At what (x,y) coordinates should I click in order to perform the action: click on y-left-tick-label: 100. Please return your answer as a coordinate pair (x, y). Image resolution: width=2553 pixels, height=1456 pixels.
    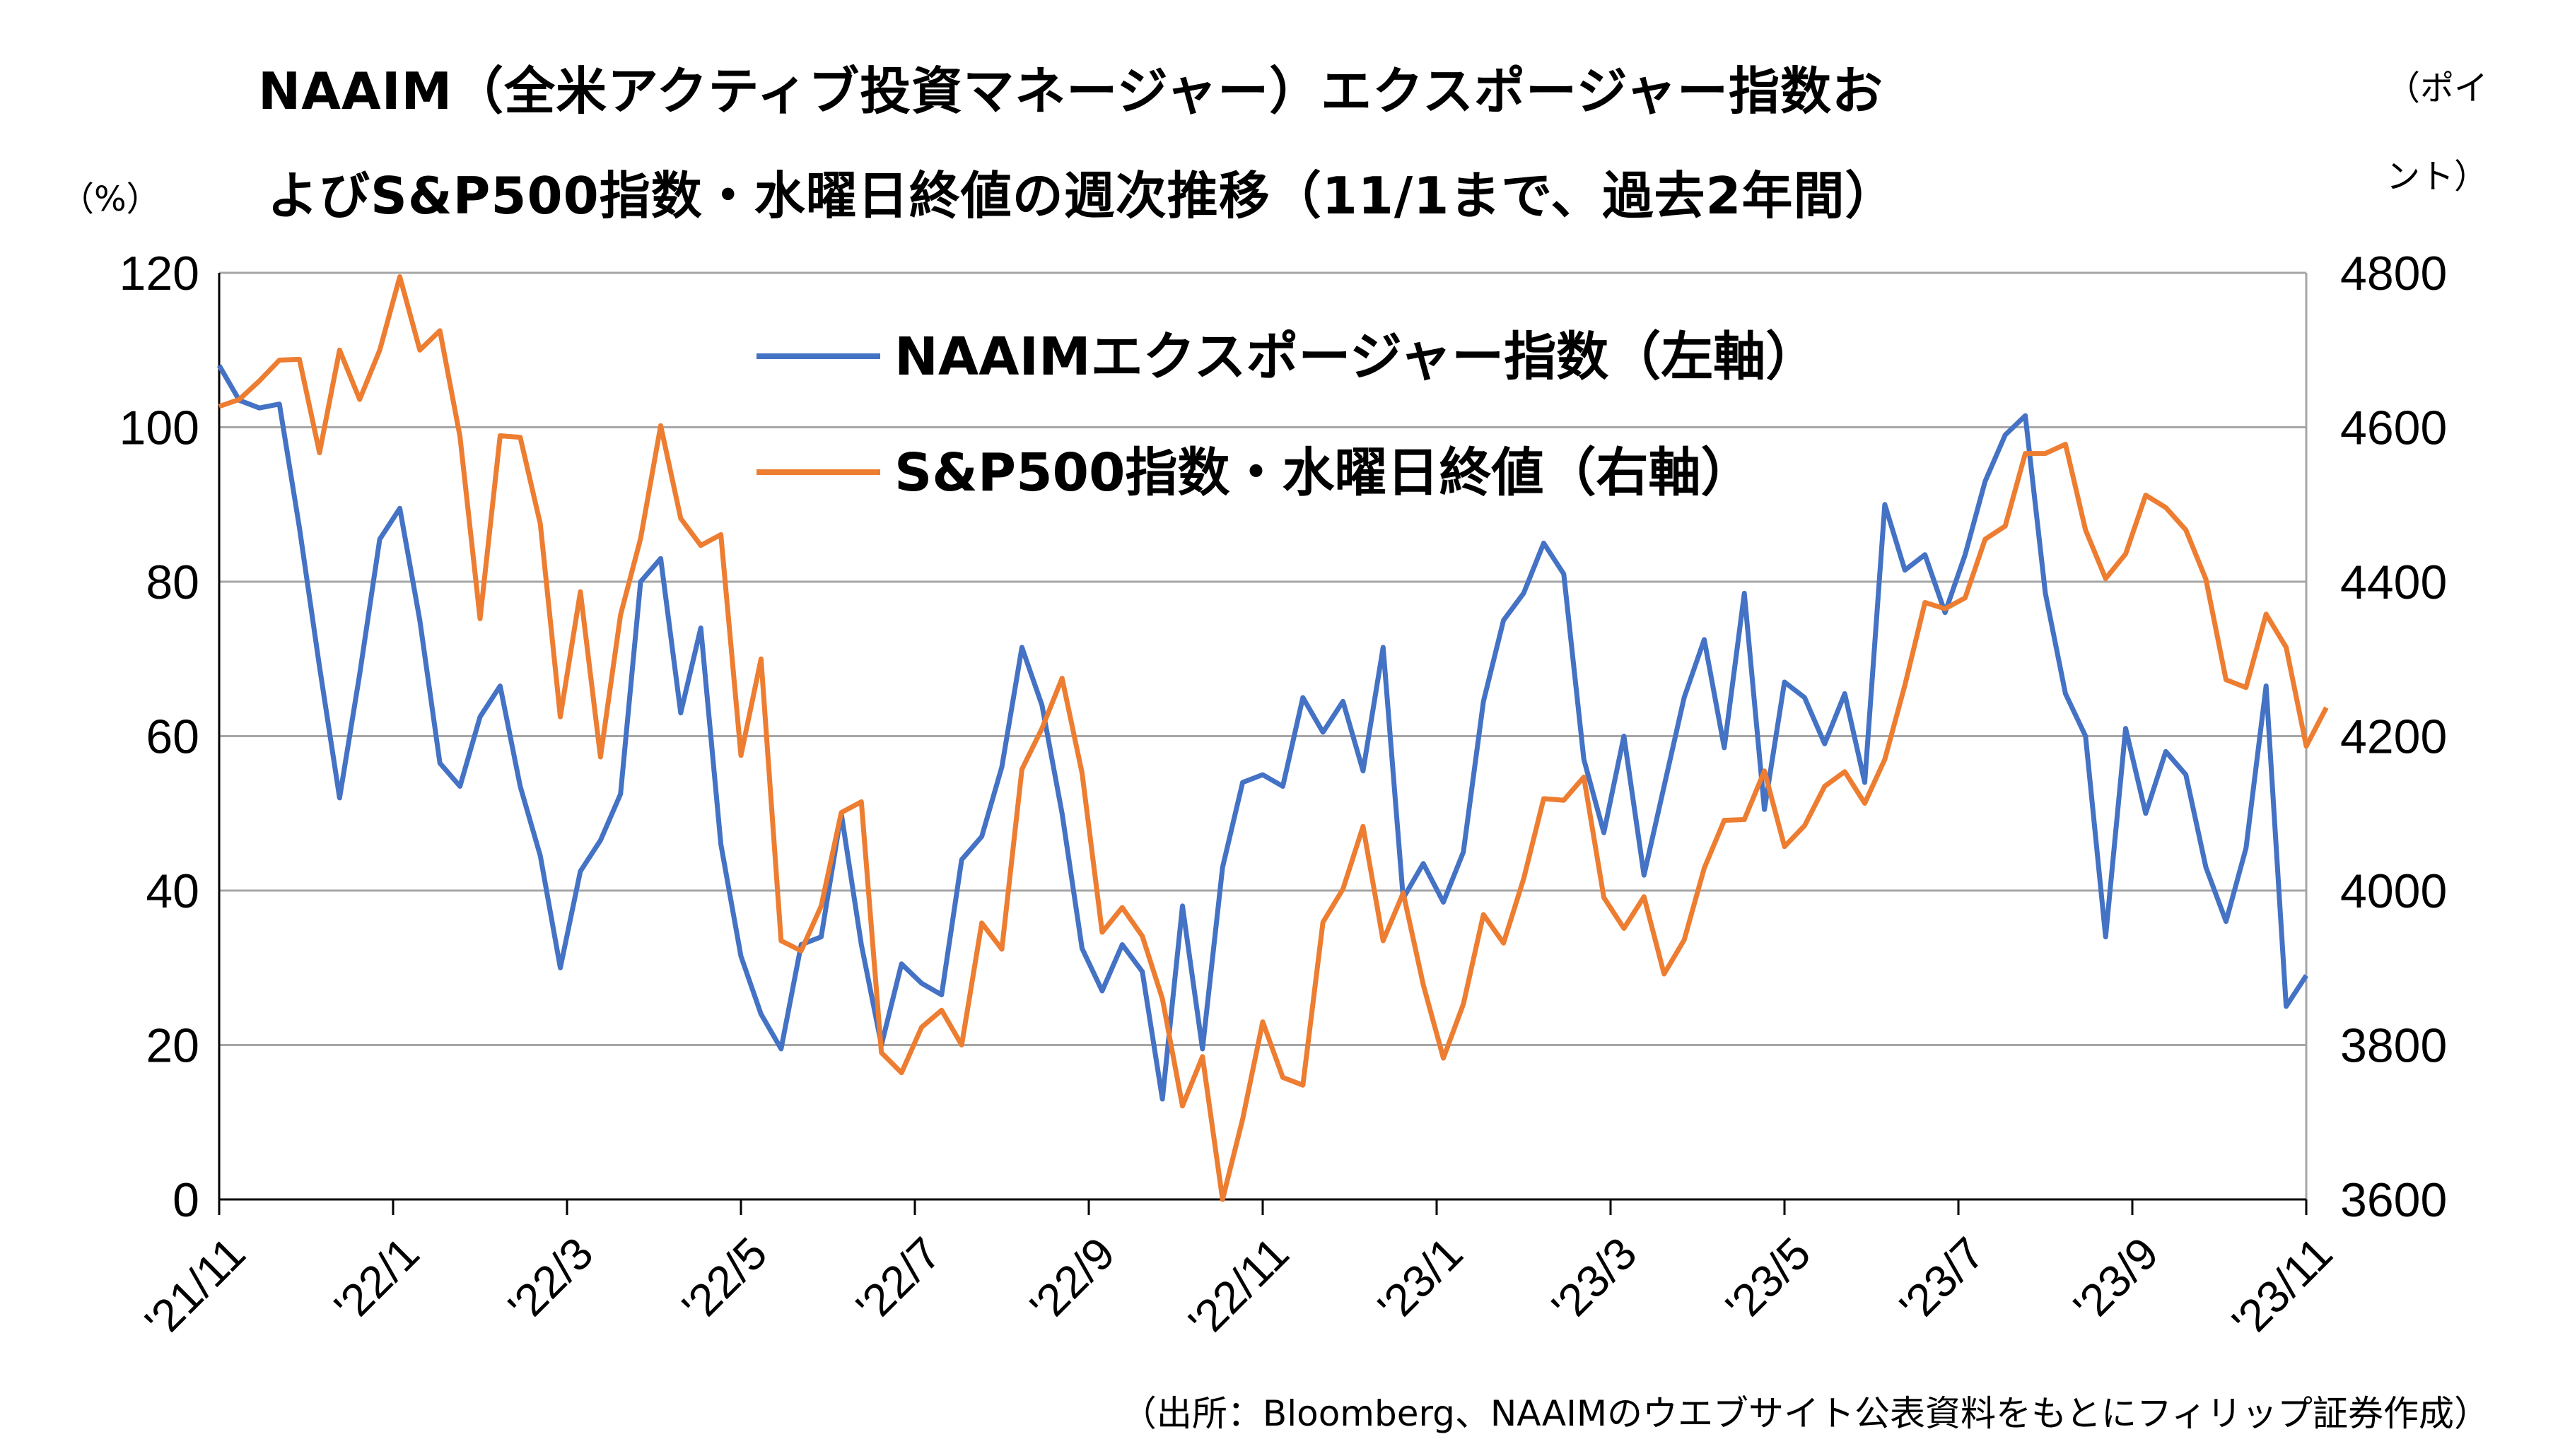
    Looking at the image, I should click on (159, 428).